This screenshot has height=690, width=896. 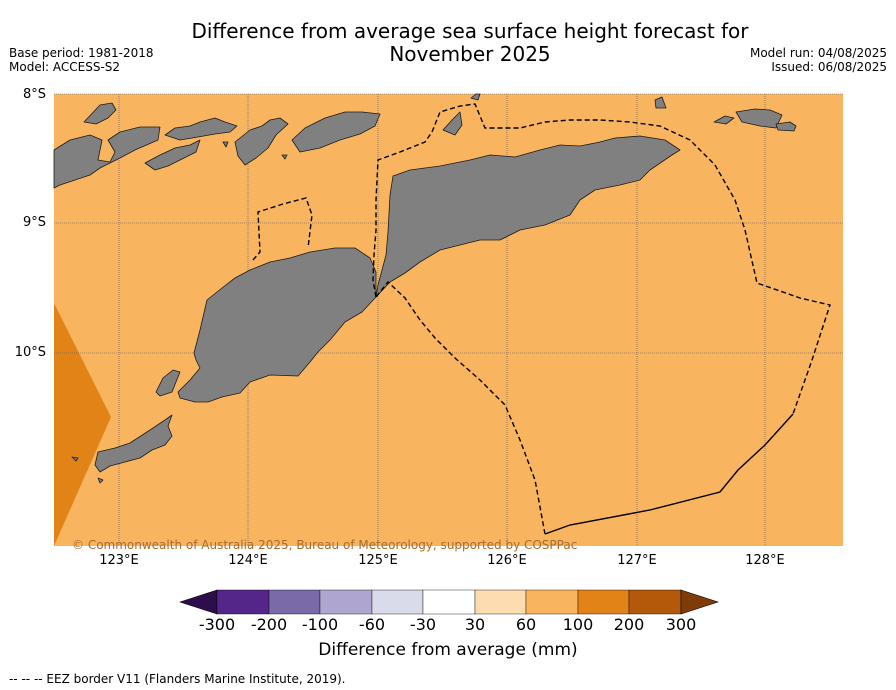 I want to click on base-period: Base period: 1981-2018, so click(x=81, y=53).